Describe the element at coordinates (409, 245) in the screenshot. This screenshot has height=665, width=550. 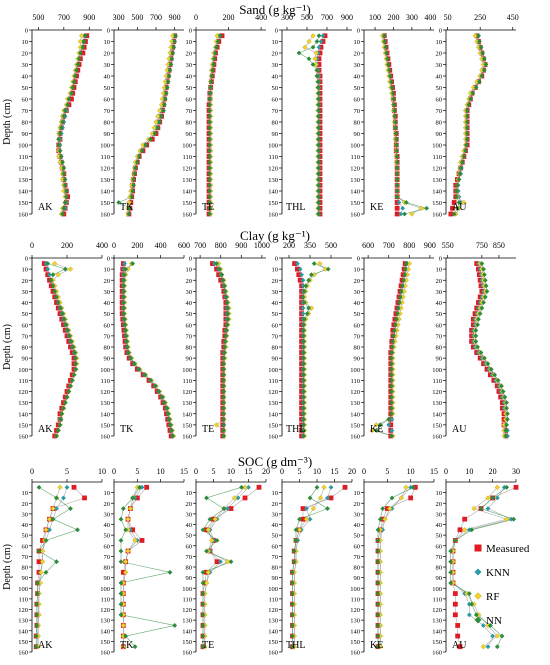
I see `x-tick-label: 800` at that location.